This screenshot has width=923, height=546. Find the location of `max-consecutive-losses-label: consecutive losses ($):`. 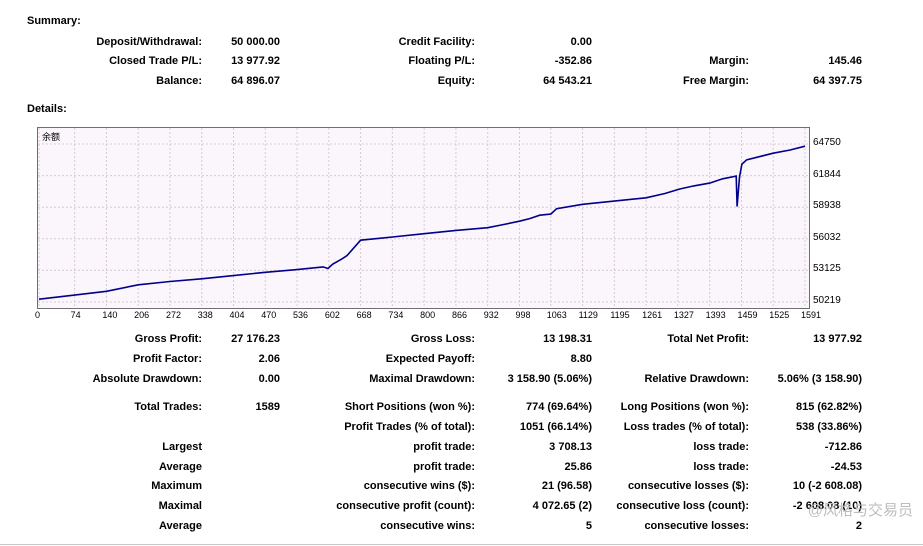

max-consecutive-losses-label: consecutive losses ($): is located at coordinates (688, 486).